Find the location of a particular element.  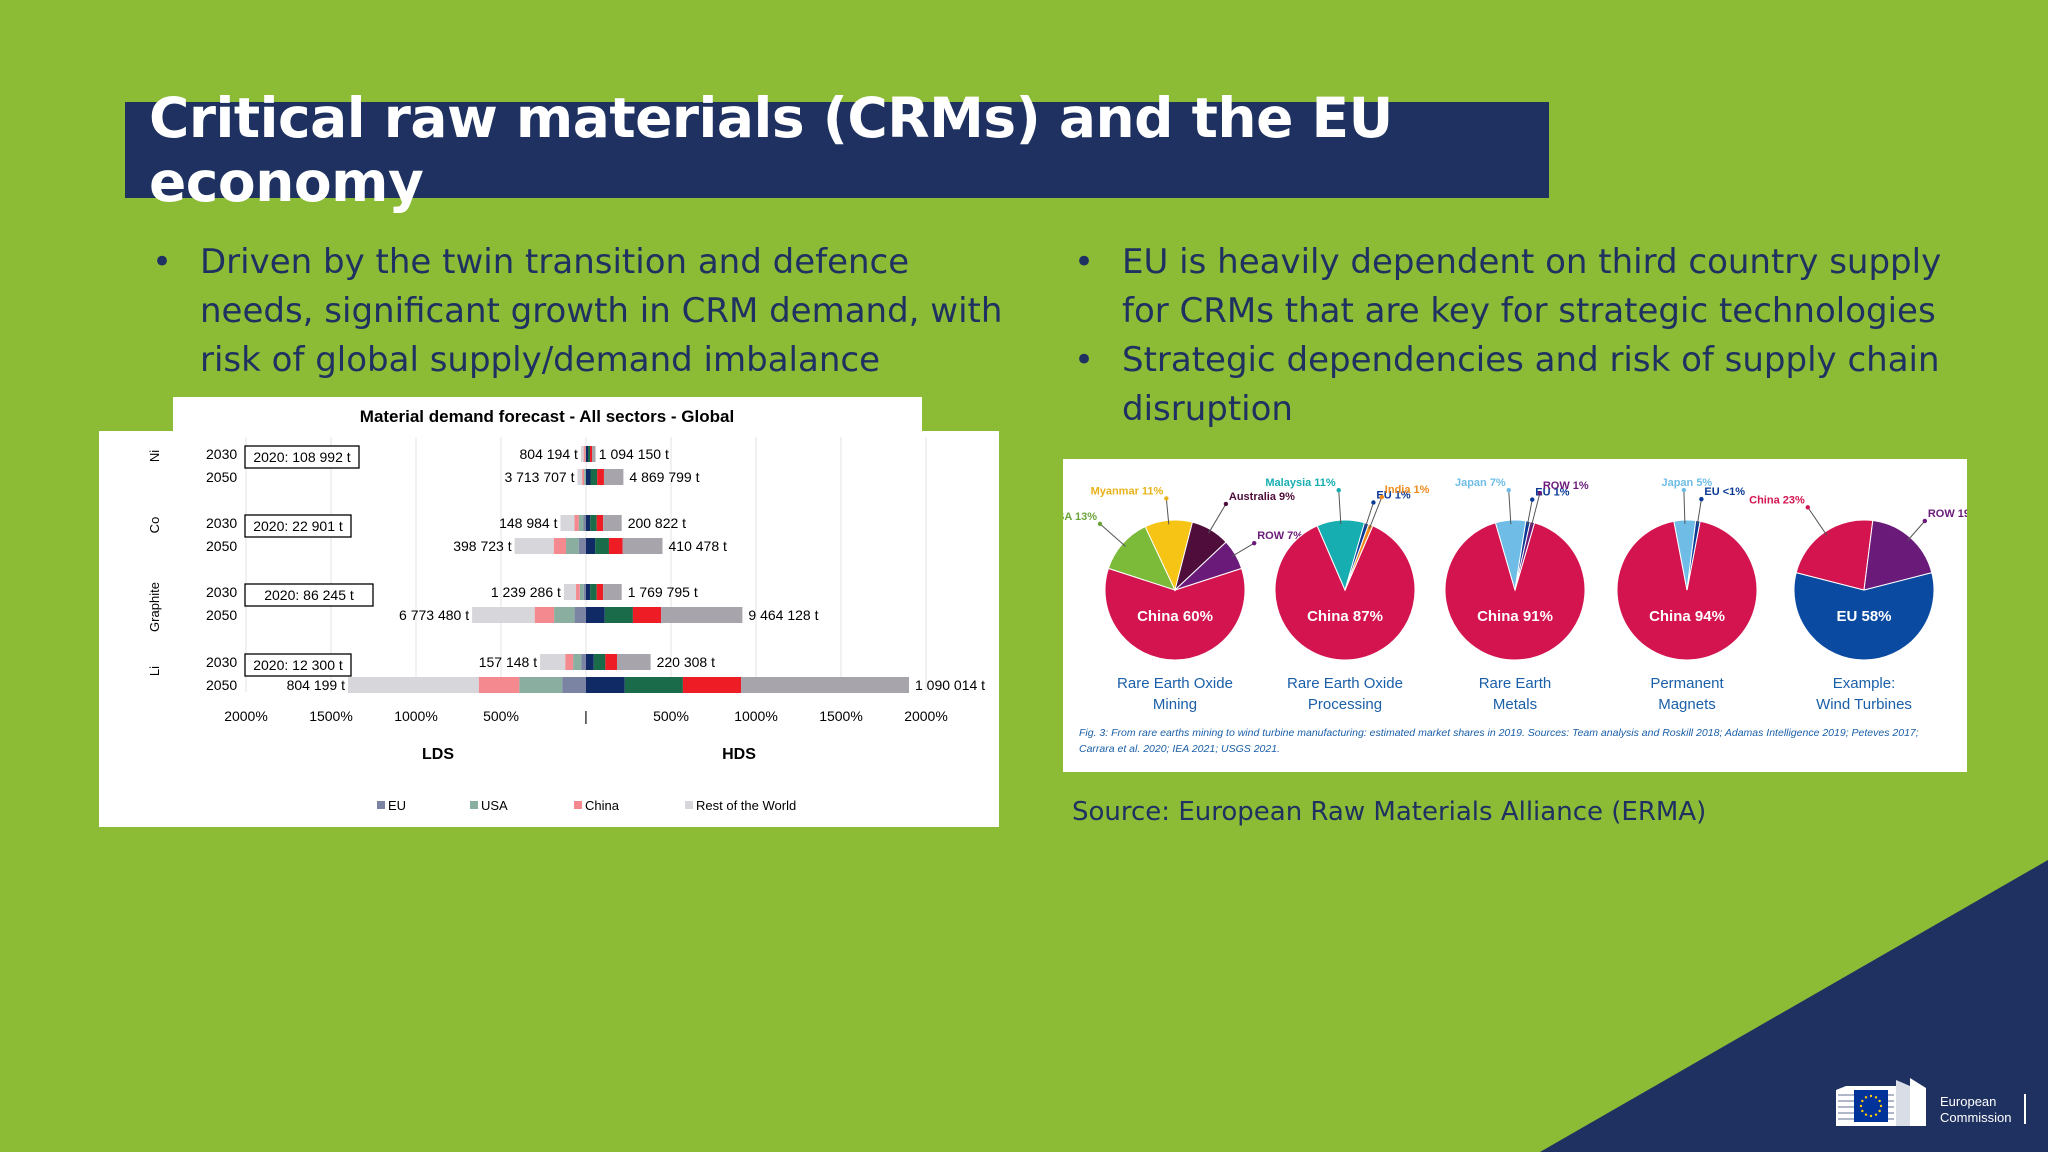

material-label: Li is located at coordinates (154, 671).